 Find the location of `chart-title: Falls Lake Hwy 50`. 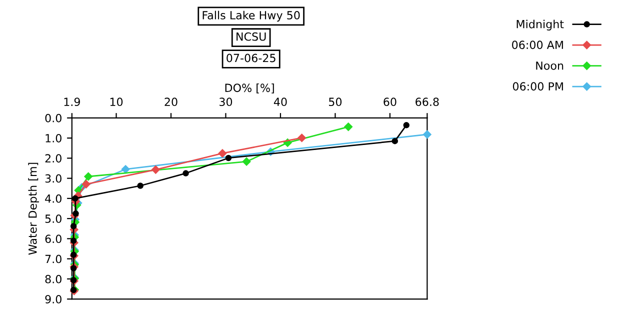

chart-title: Falls Lake Hwy 50 is located at coordinates (251, 16).